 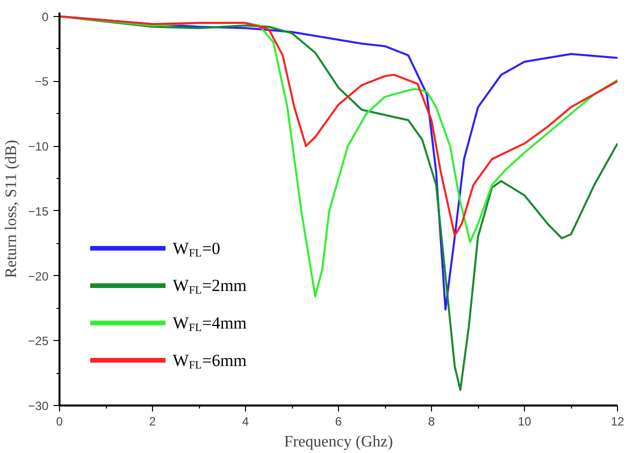 I want to click on x-tick-label: 4, so click(x=246, y=421).